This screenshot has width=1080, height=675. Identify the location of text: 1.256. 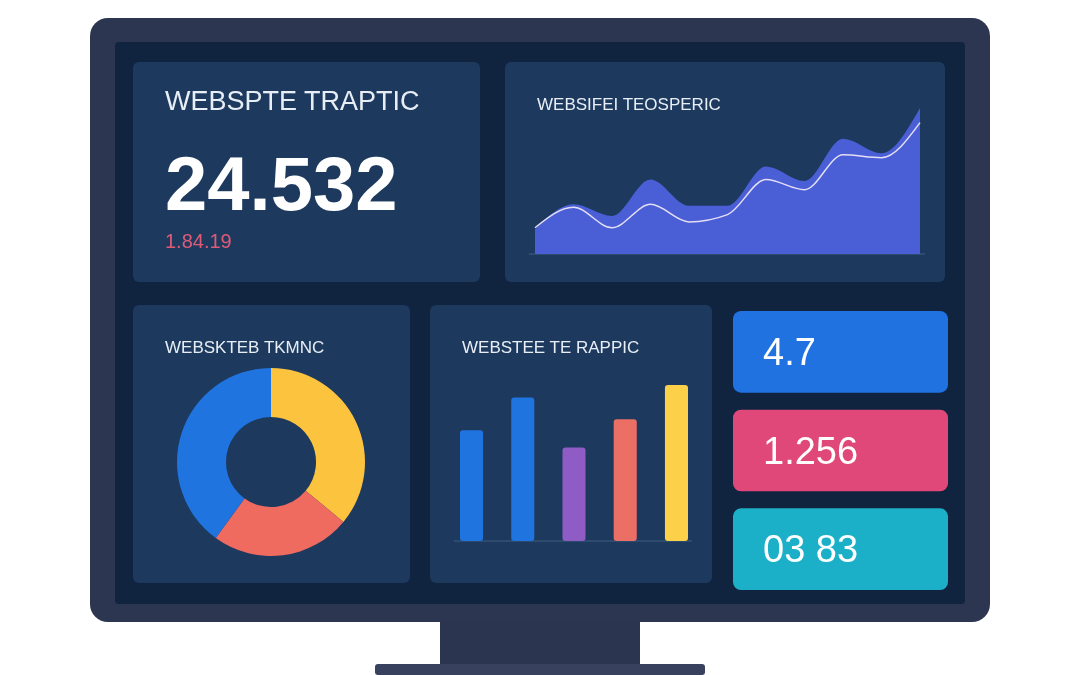
(811, 450).